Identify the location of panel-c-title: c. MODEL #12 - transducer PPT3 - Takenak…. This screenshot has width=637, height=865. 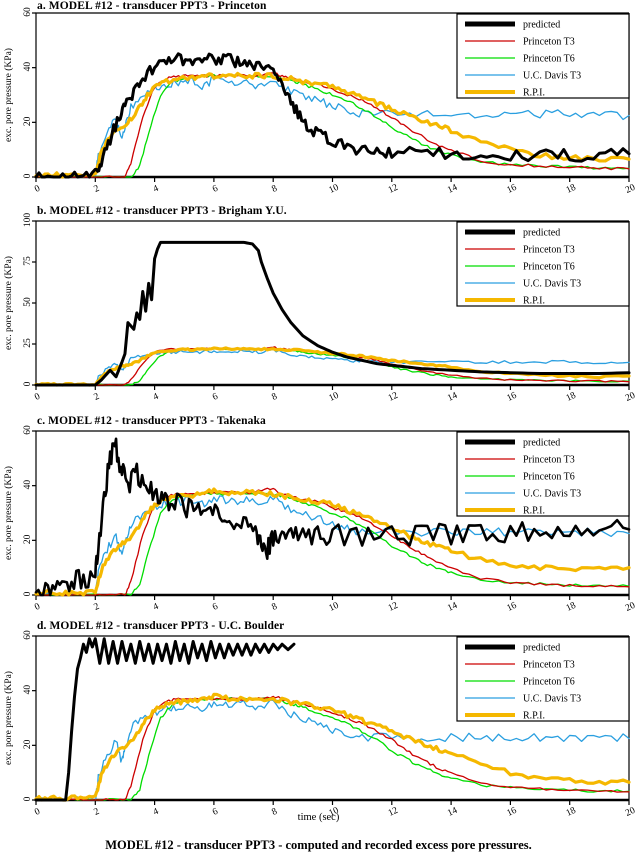
(151, 421).